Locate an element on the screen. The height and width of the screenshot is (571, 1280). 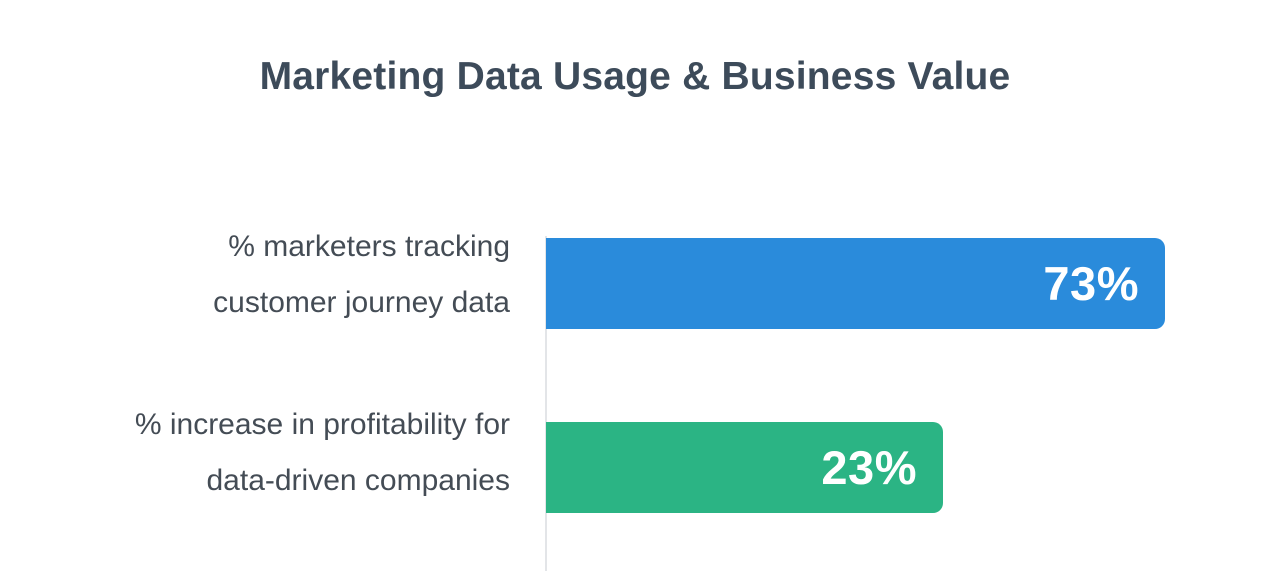
category-label-line: % marketers tracking is located at coordinates (369, 246).